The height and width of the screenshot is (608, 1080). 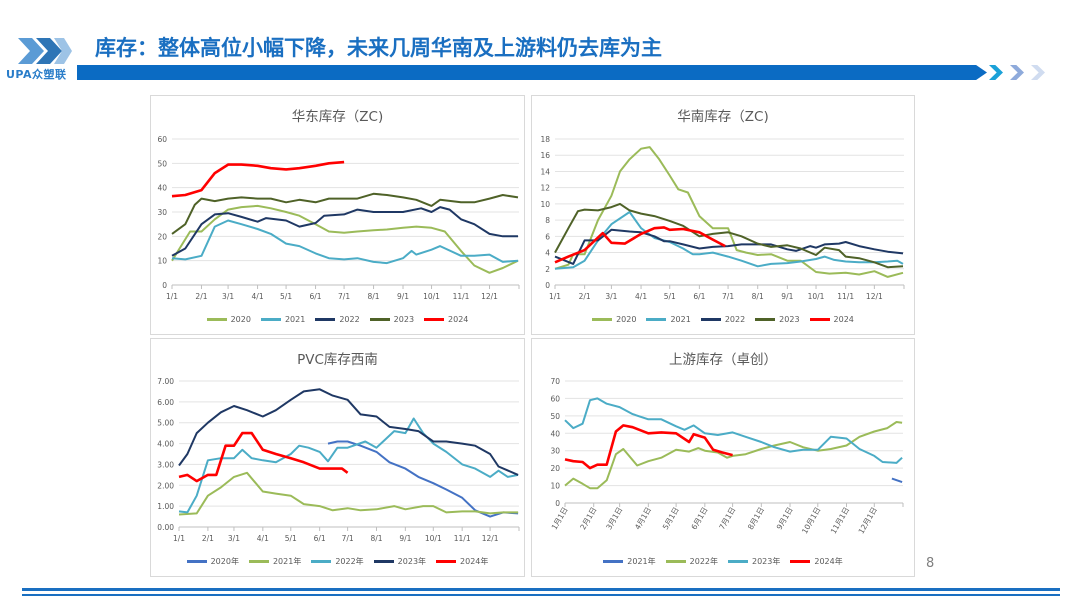 I want to click on chart-title: PVC库存西南, so click(x=337, y=360).